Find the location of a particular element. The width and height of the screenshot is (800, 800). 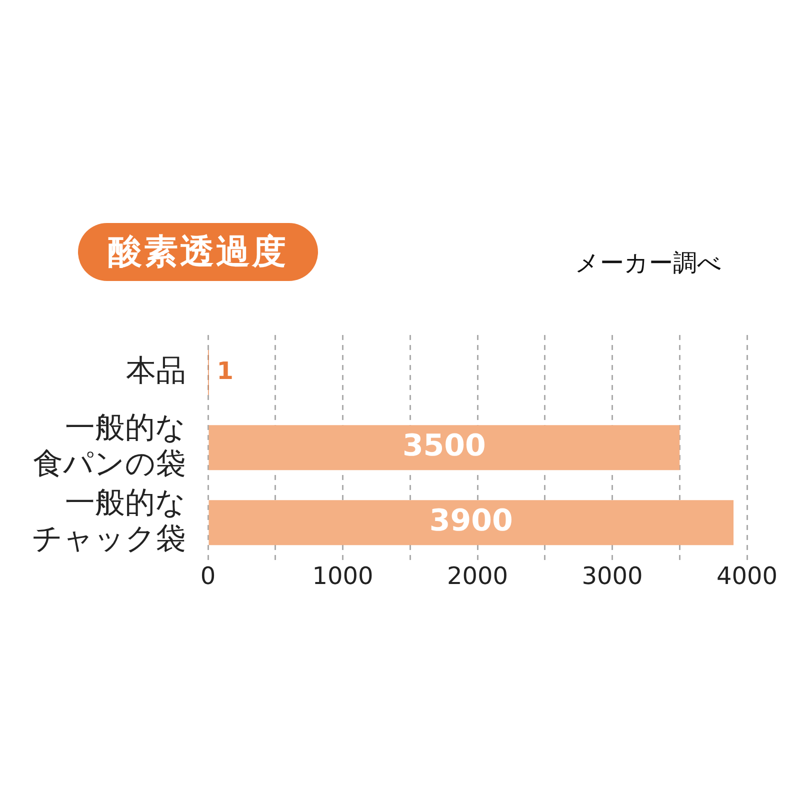

text: メーカー調べ is located at coordinates (648, 263).